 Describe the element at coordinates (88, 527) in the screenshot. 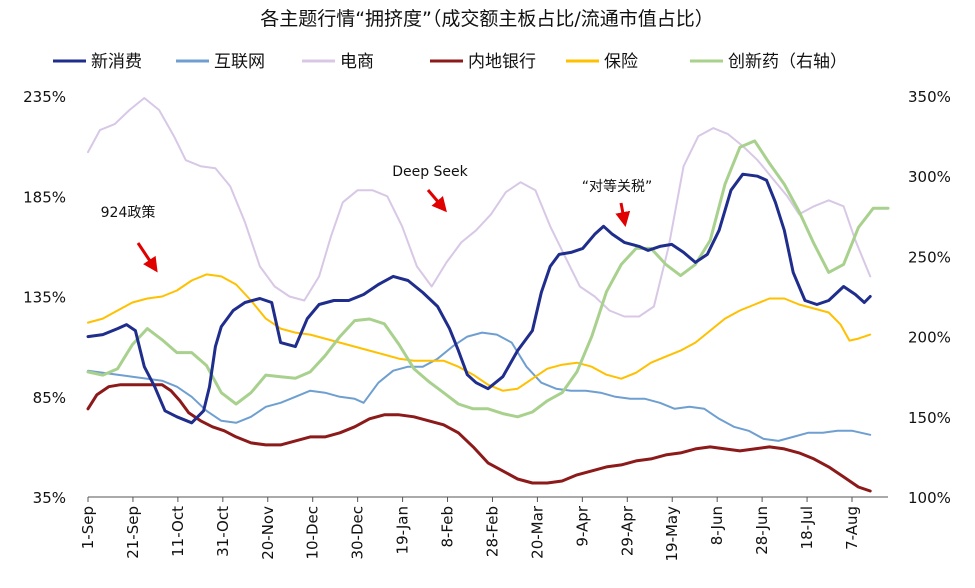

I see `x-tick-label: 1-Sep` at that location.